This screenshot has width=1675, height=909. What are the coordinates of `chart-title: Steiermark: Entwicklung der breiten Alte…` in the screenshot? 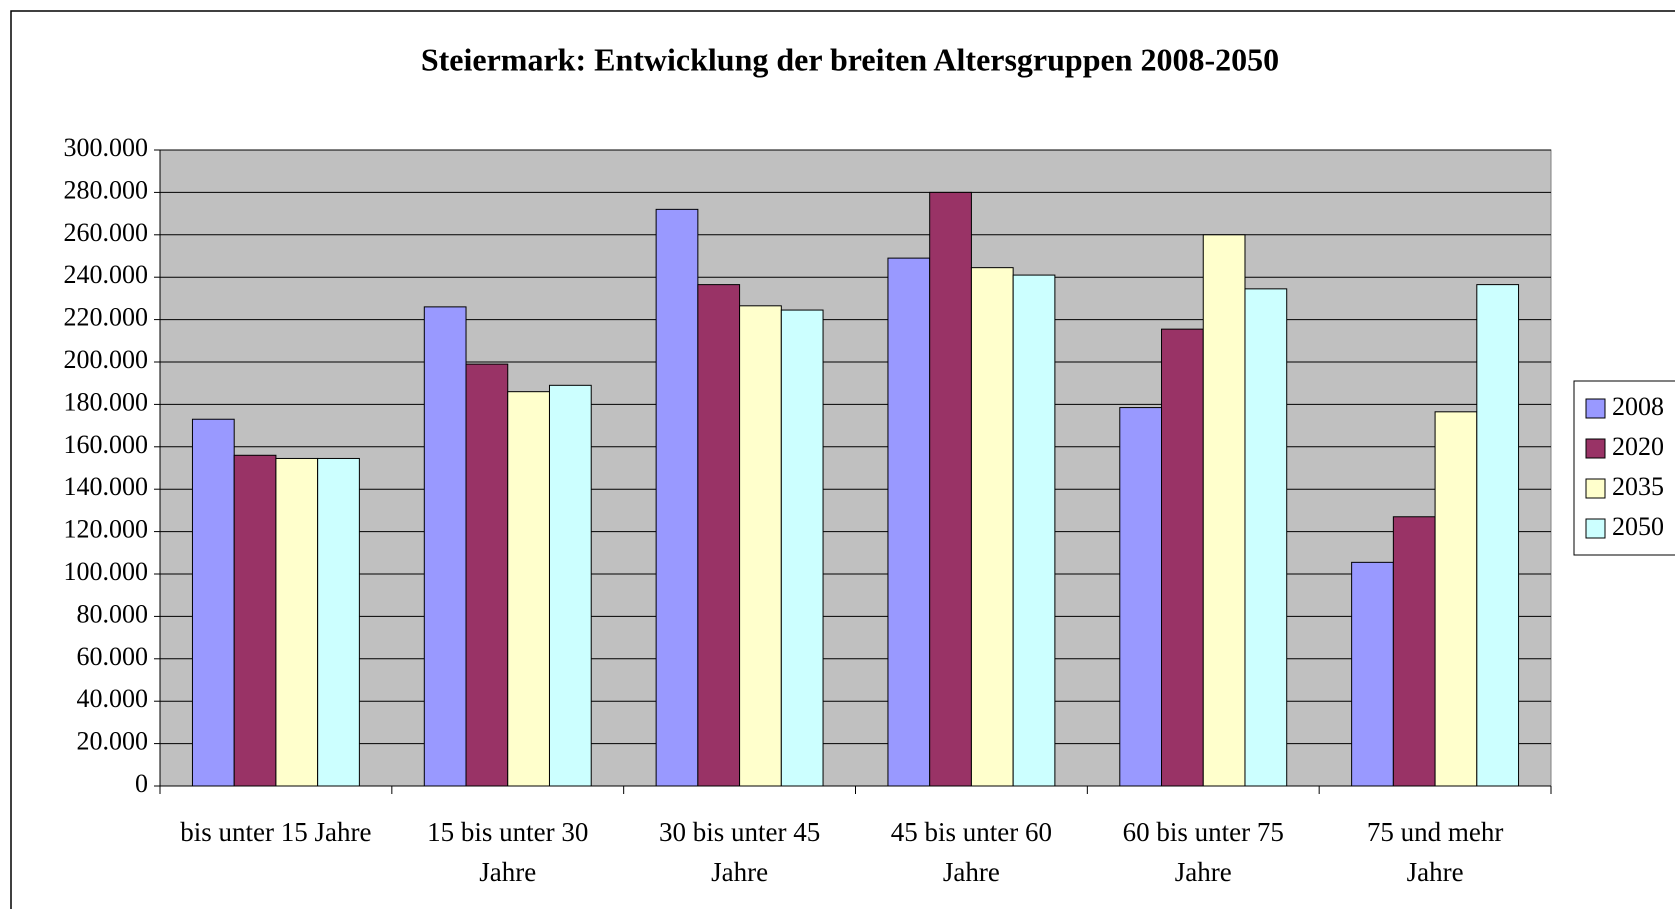 It's located at (850, 59).